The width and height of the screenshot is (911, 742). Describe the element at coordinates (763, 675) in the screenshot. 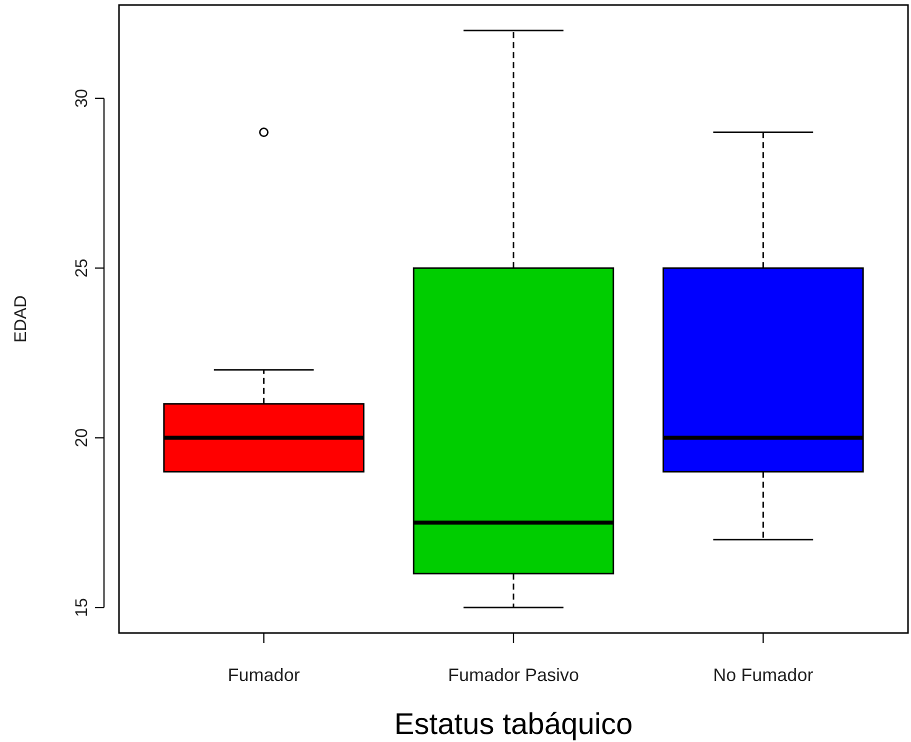

I see `x-tick-label: No Fumador` at that location.